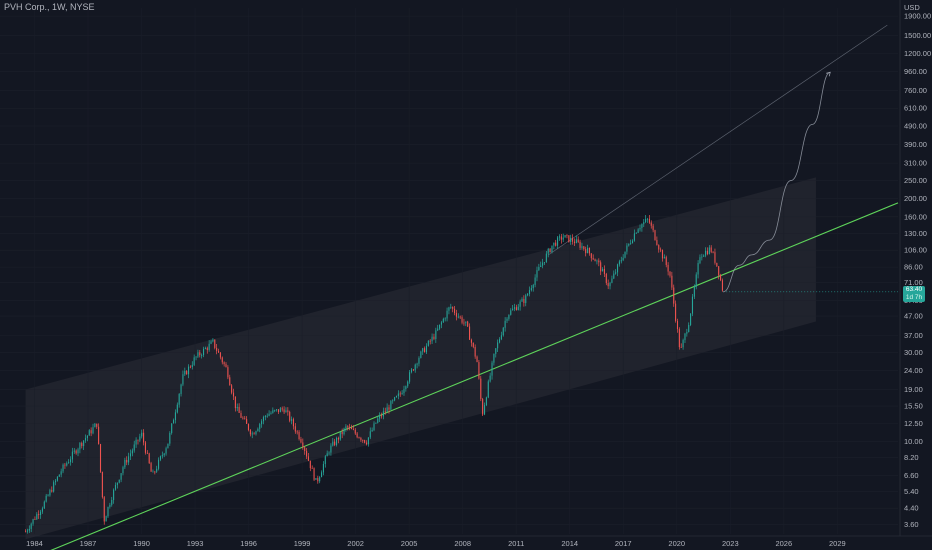 This screenshot has width=932, height=550. I want to click on y-tick-label: 6.60, so click(911, 475).